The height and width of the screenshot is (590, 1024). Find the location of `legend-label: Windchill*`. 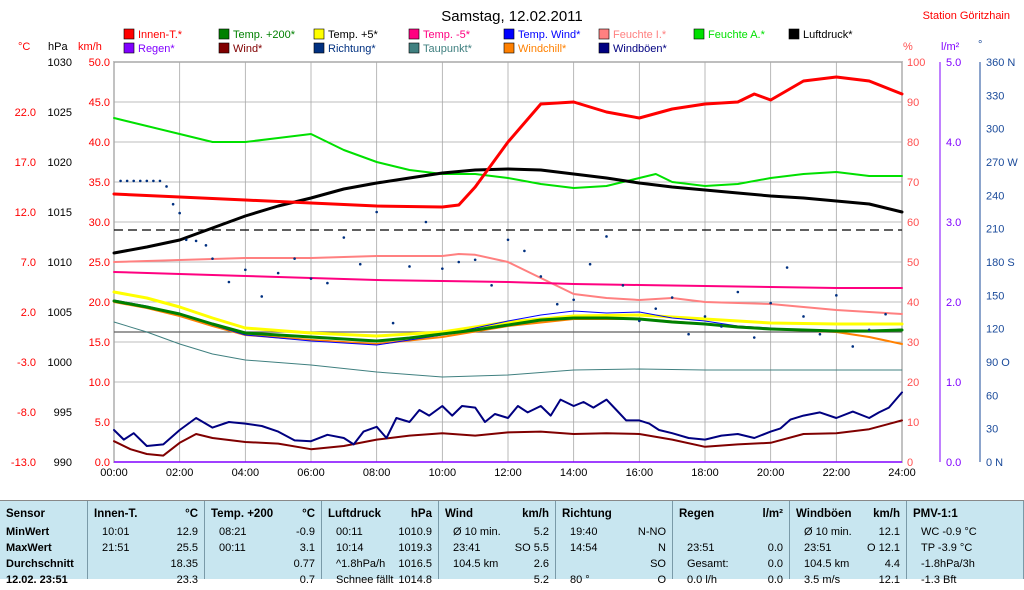

legend-label: Windchill* is located at coordinates (542, 49).